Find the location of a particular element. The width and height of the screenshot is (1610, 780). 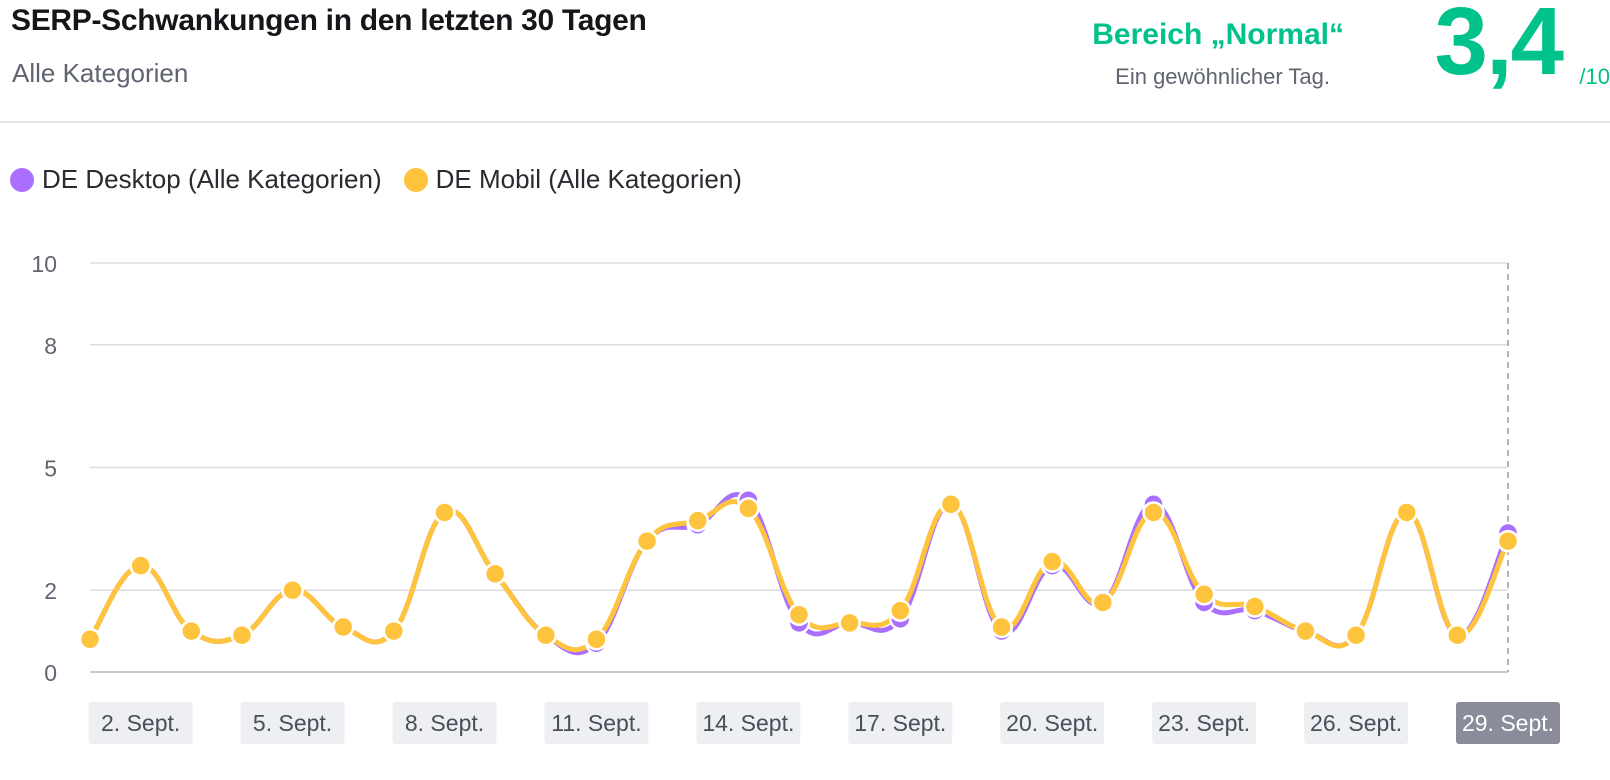

range-description: Ein gewöhnlicher Tag. is located at coordinates (1222, 76).